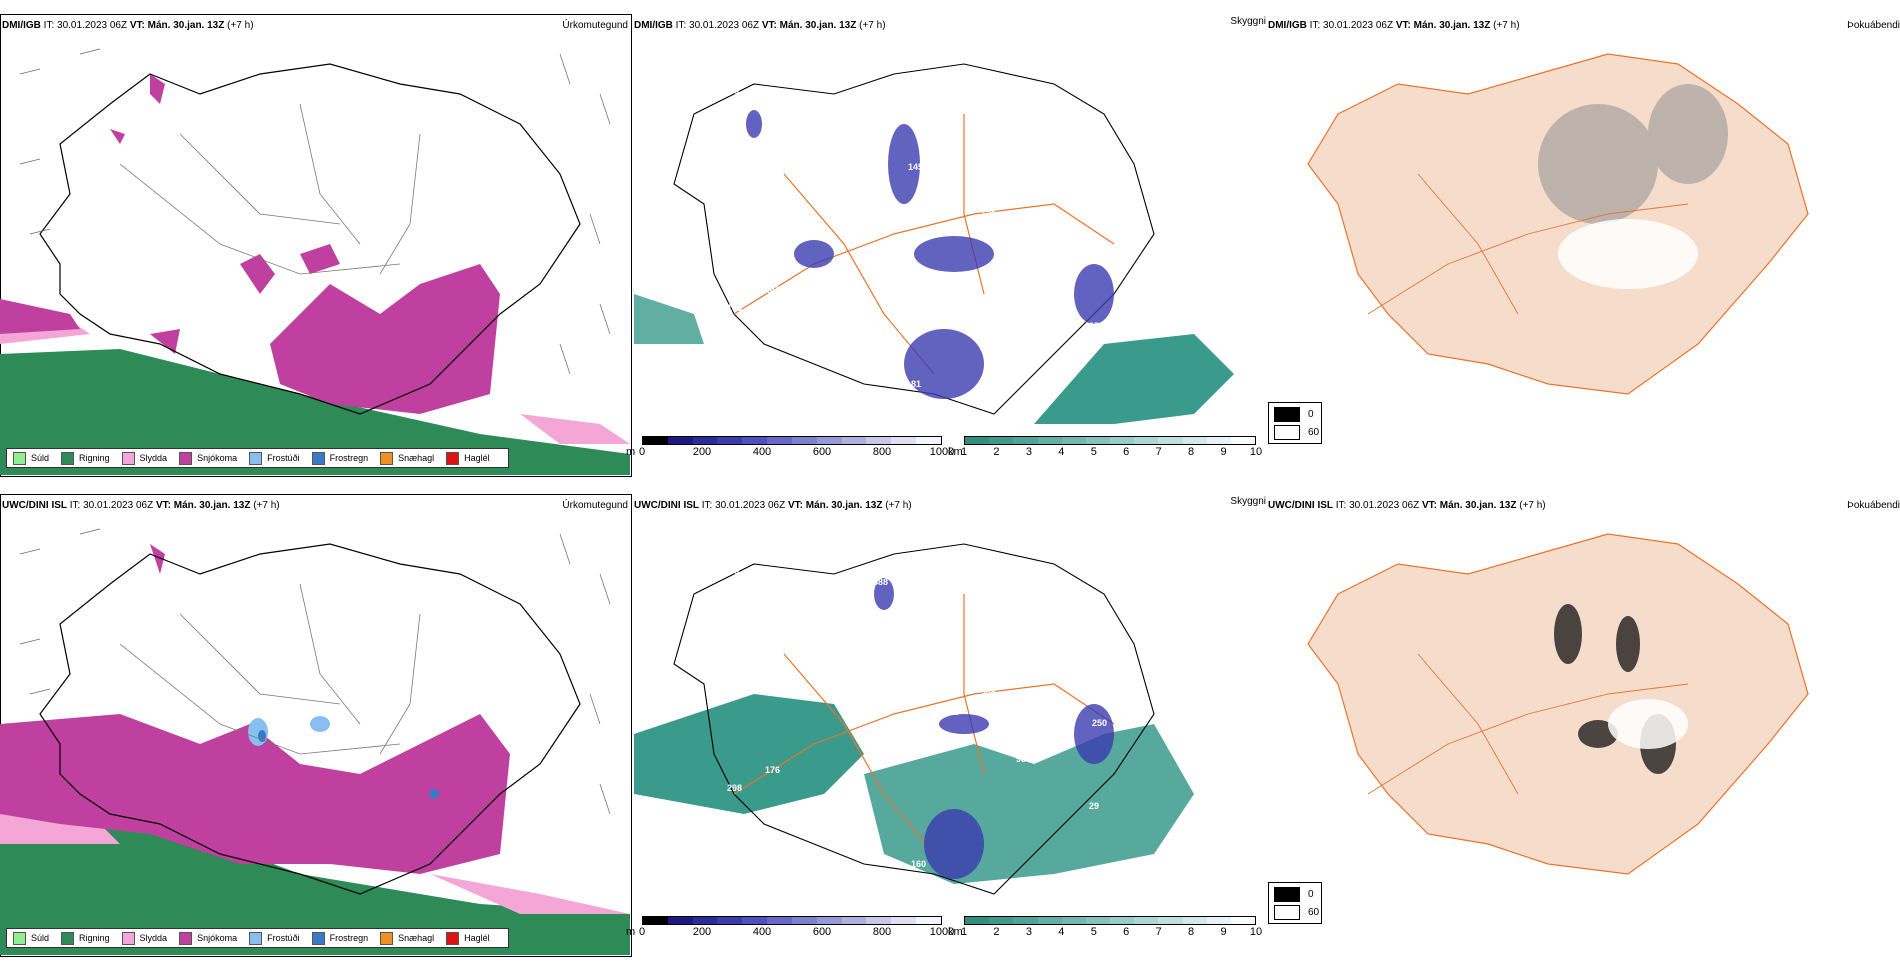 Image resolution: width=1900 pixels, height=964 pixels. I want to click on scale-tick: 6, so click(1126, 932).